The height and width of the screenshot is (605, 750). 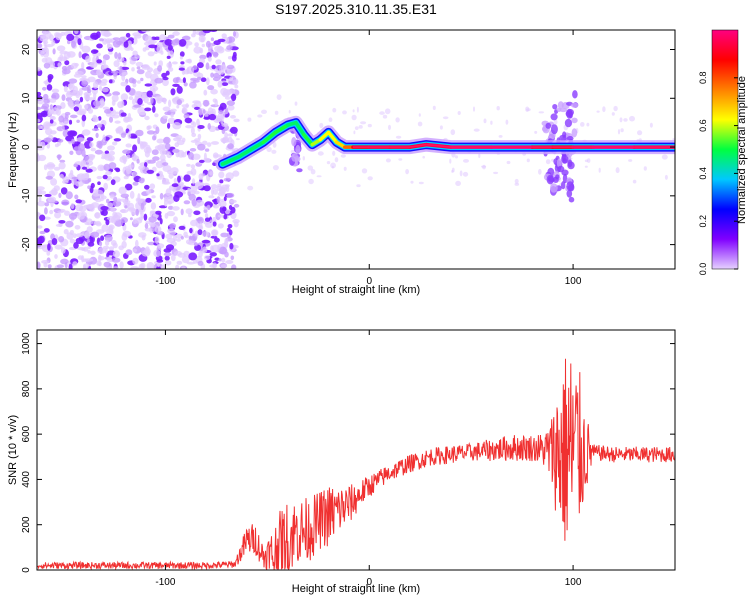 What do you see at coordinates (703, 78) in the screenshot?
I see `colorbar-tick-label: 0.8` at bounding box center [703, 78].